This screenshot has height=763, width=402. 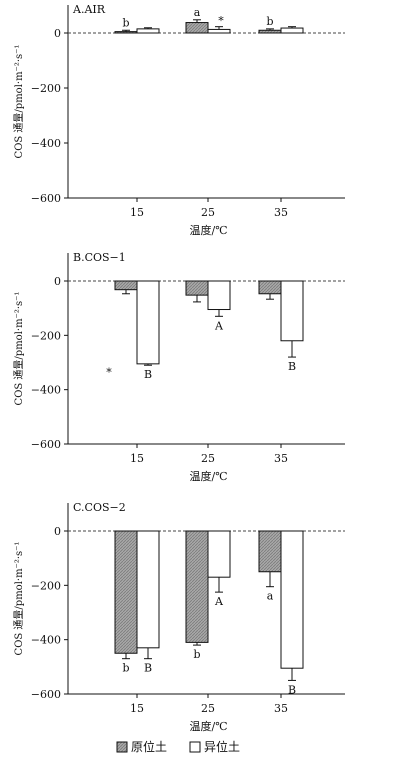 What do you see at coordinates (149, 746) in the screenshot?
I see `legend-label-insitu: 原位土` at bounding box center [149, 746].